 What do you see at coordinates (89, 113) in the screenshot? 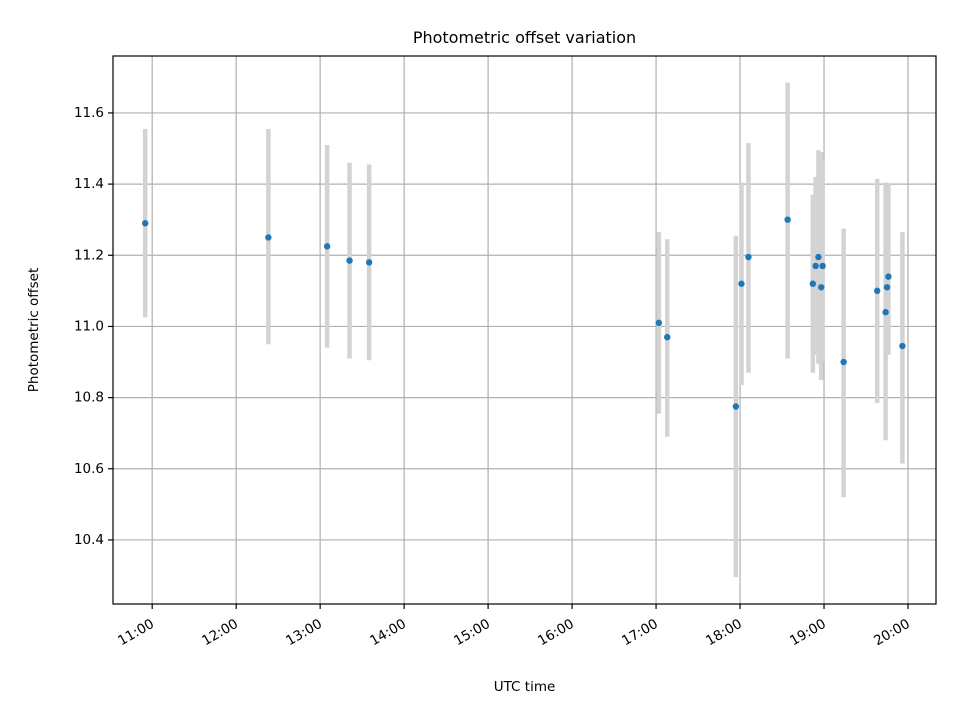
I see `y-tick-label: 11.6` at bounding box center [89, 113].